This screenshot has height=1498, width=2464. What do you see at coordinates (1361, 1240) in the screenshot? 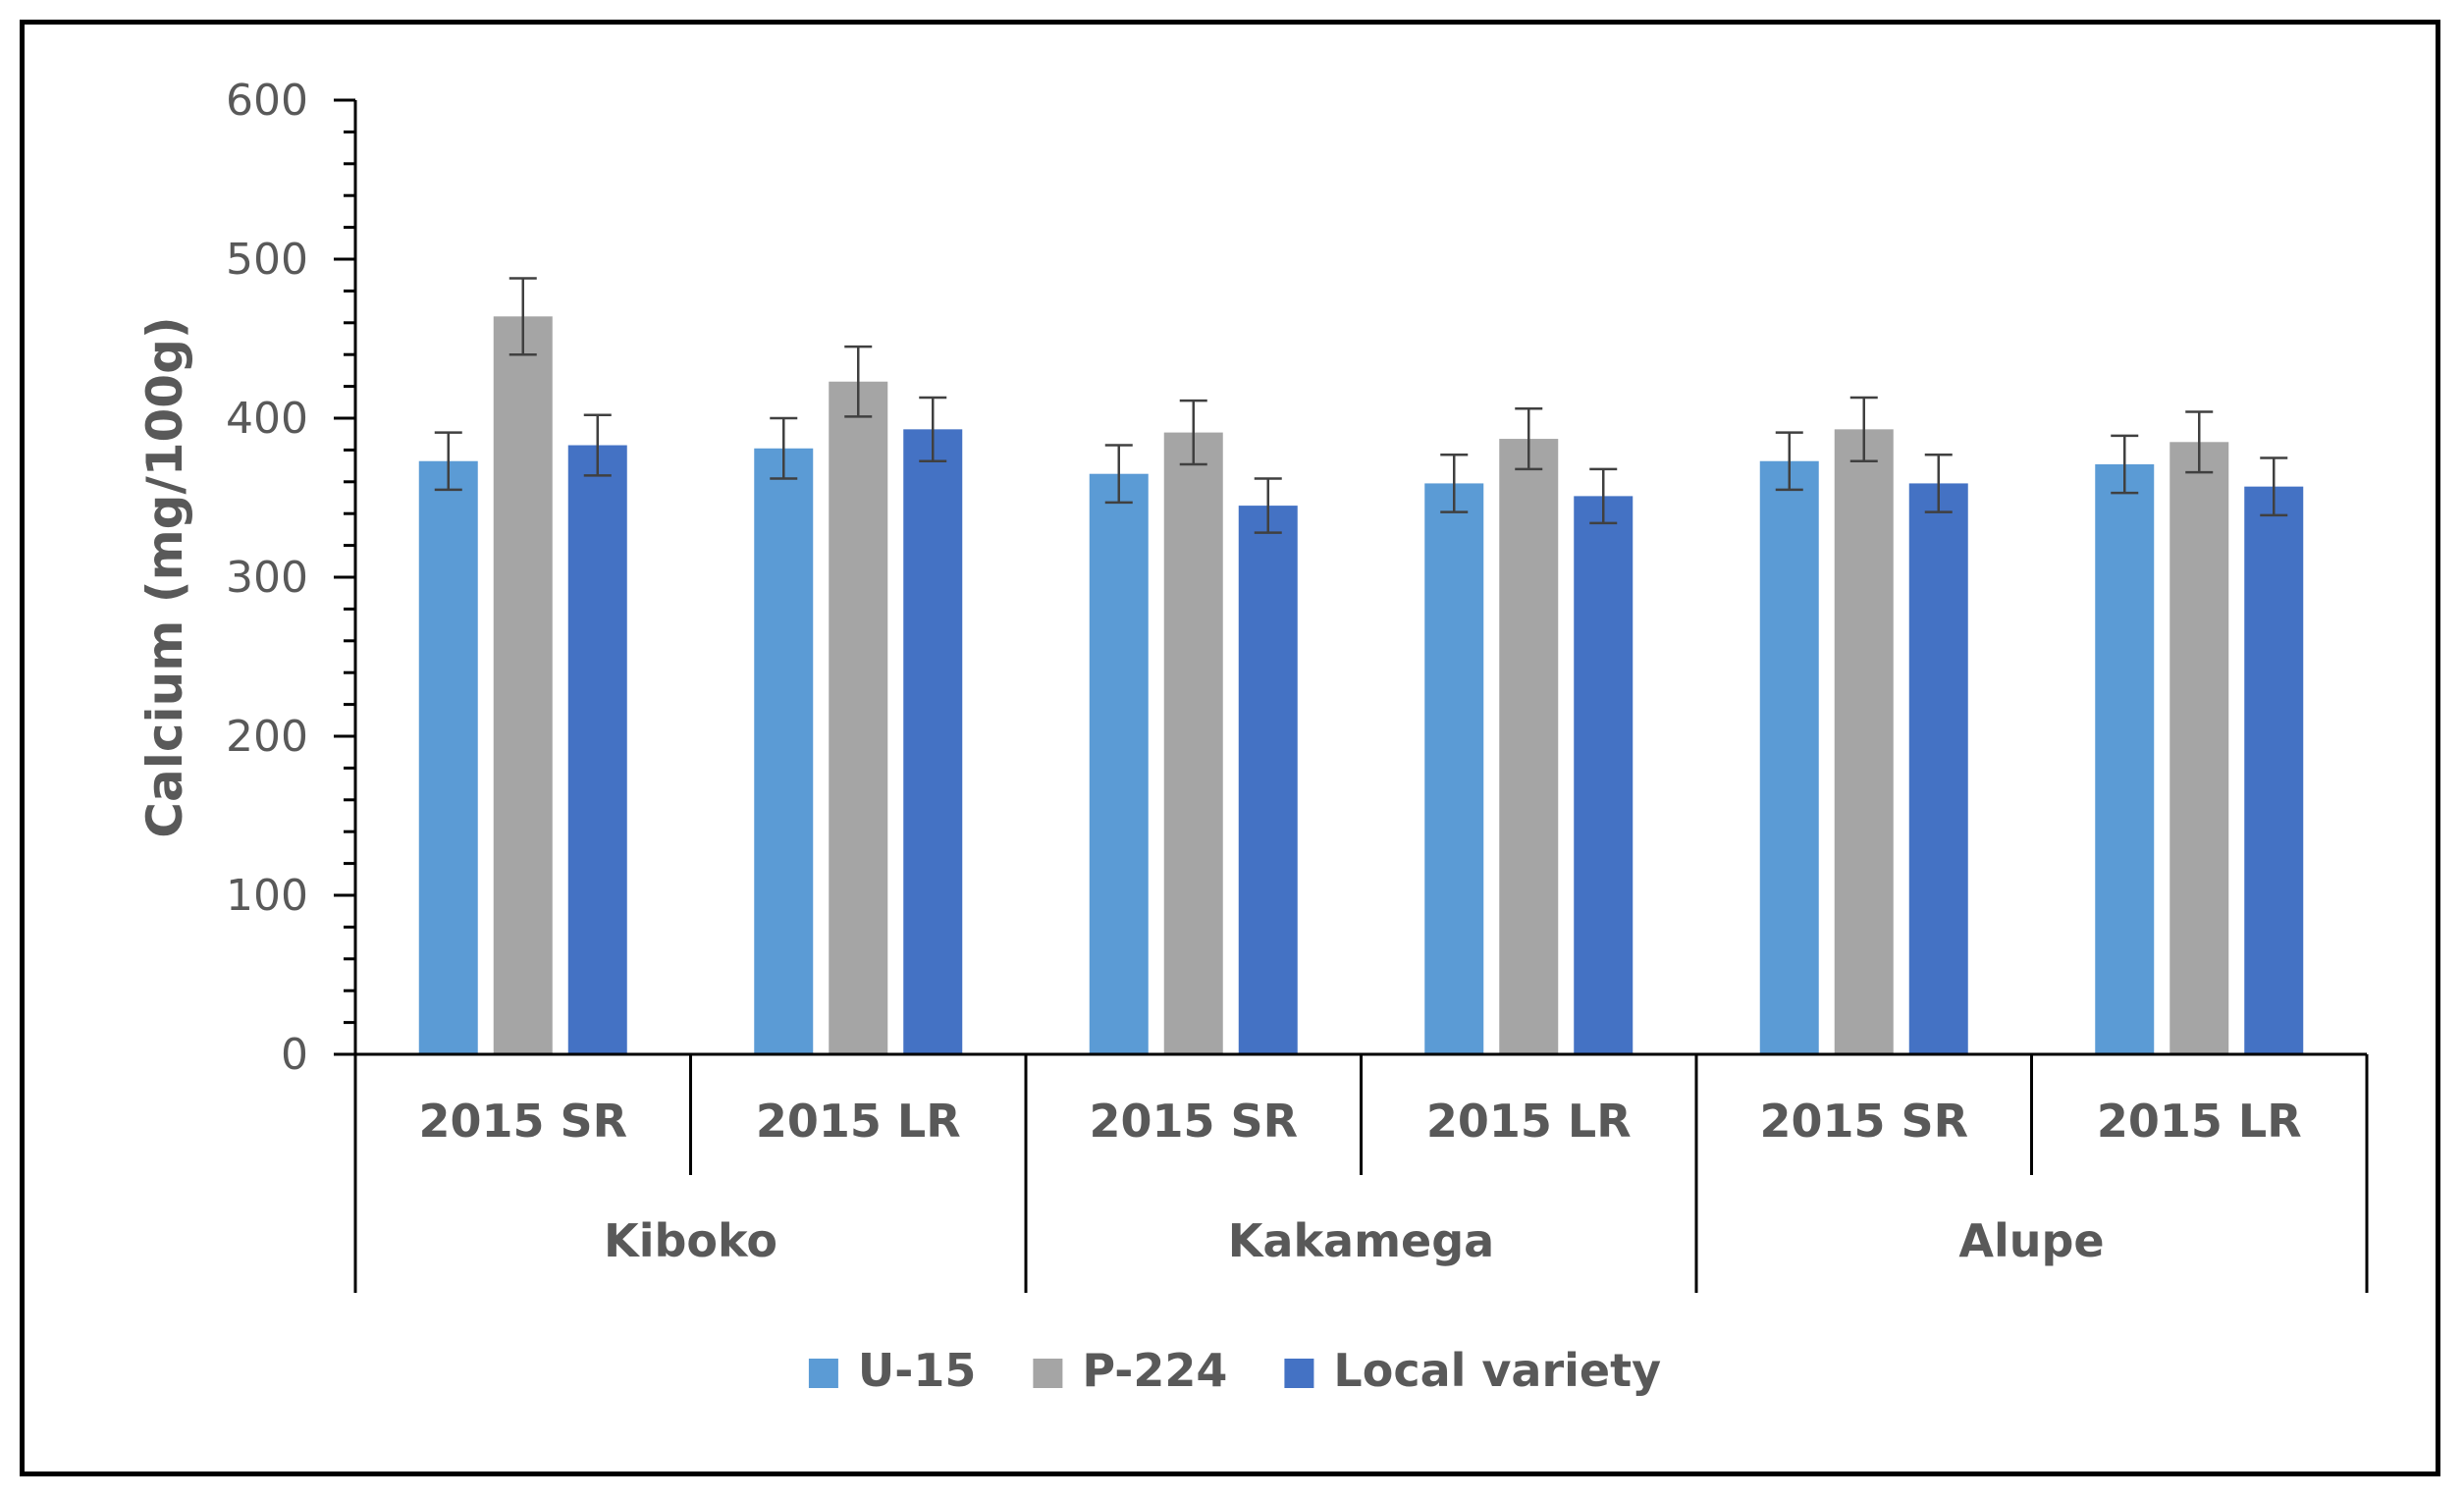
I see `x-group-label: Kakamega` at bounding box center [1361, 1240].